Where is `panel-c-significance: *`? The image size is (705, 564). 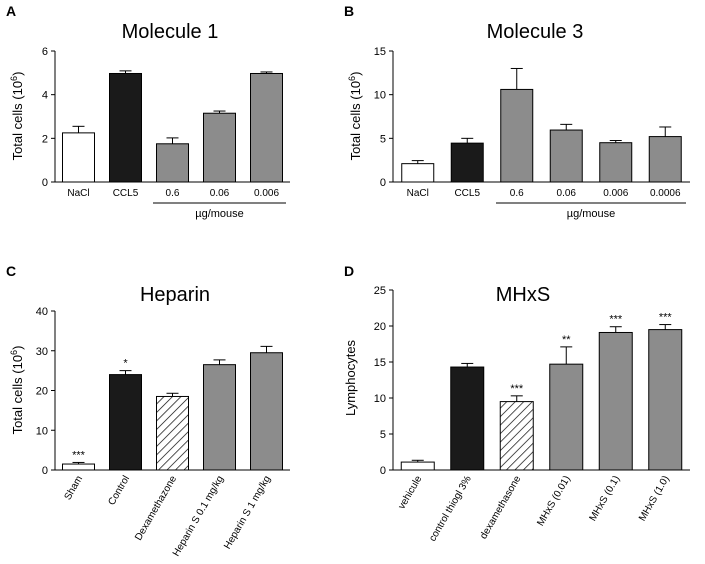 panel-c-significance: * is located at coordinates (125, 364).